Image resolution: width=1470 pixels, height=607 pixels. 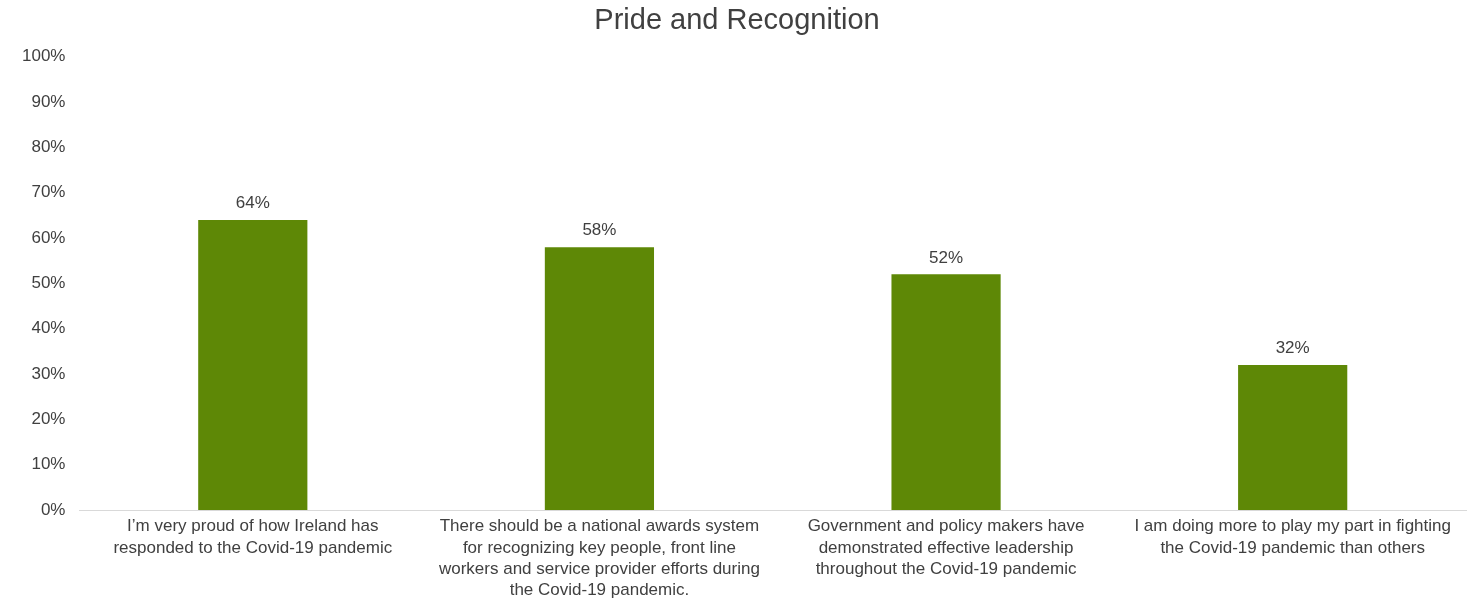 I want to click on y-tick-label: 100%, so click(x=44, y=56).